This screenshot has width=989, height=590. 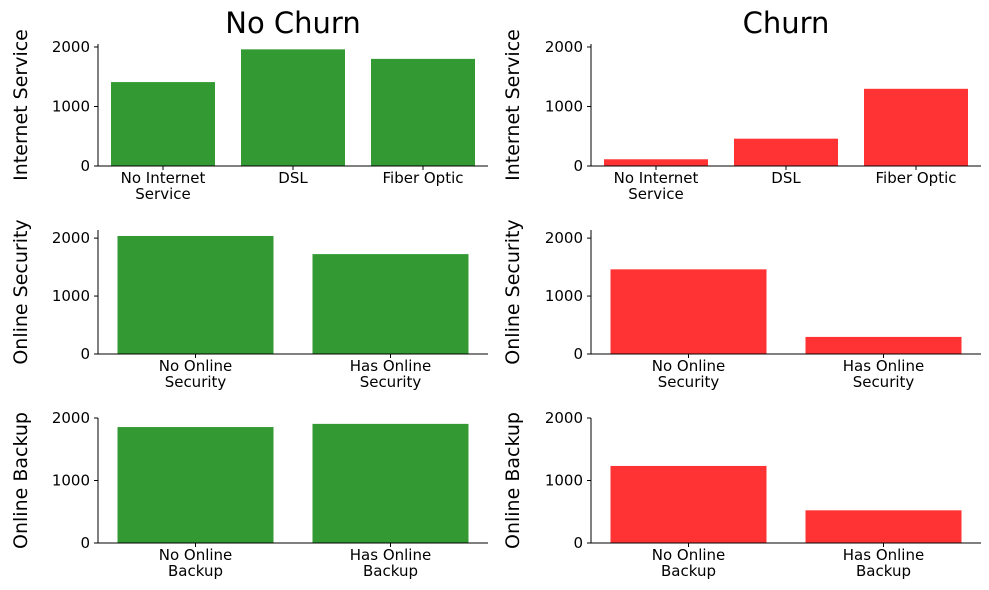 I want to click on column-title-churn: Churn, so click(x=786, y=23).